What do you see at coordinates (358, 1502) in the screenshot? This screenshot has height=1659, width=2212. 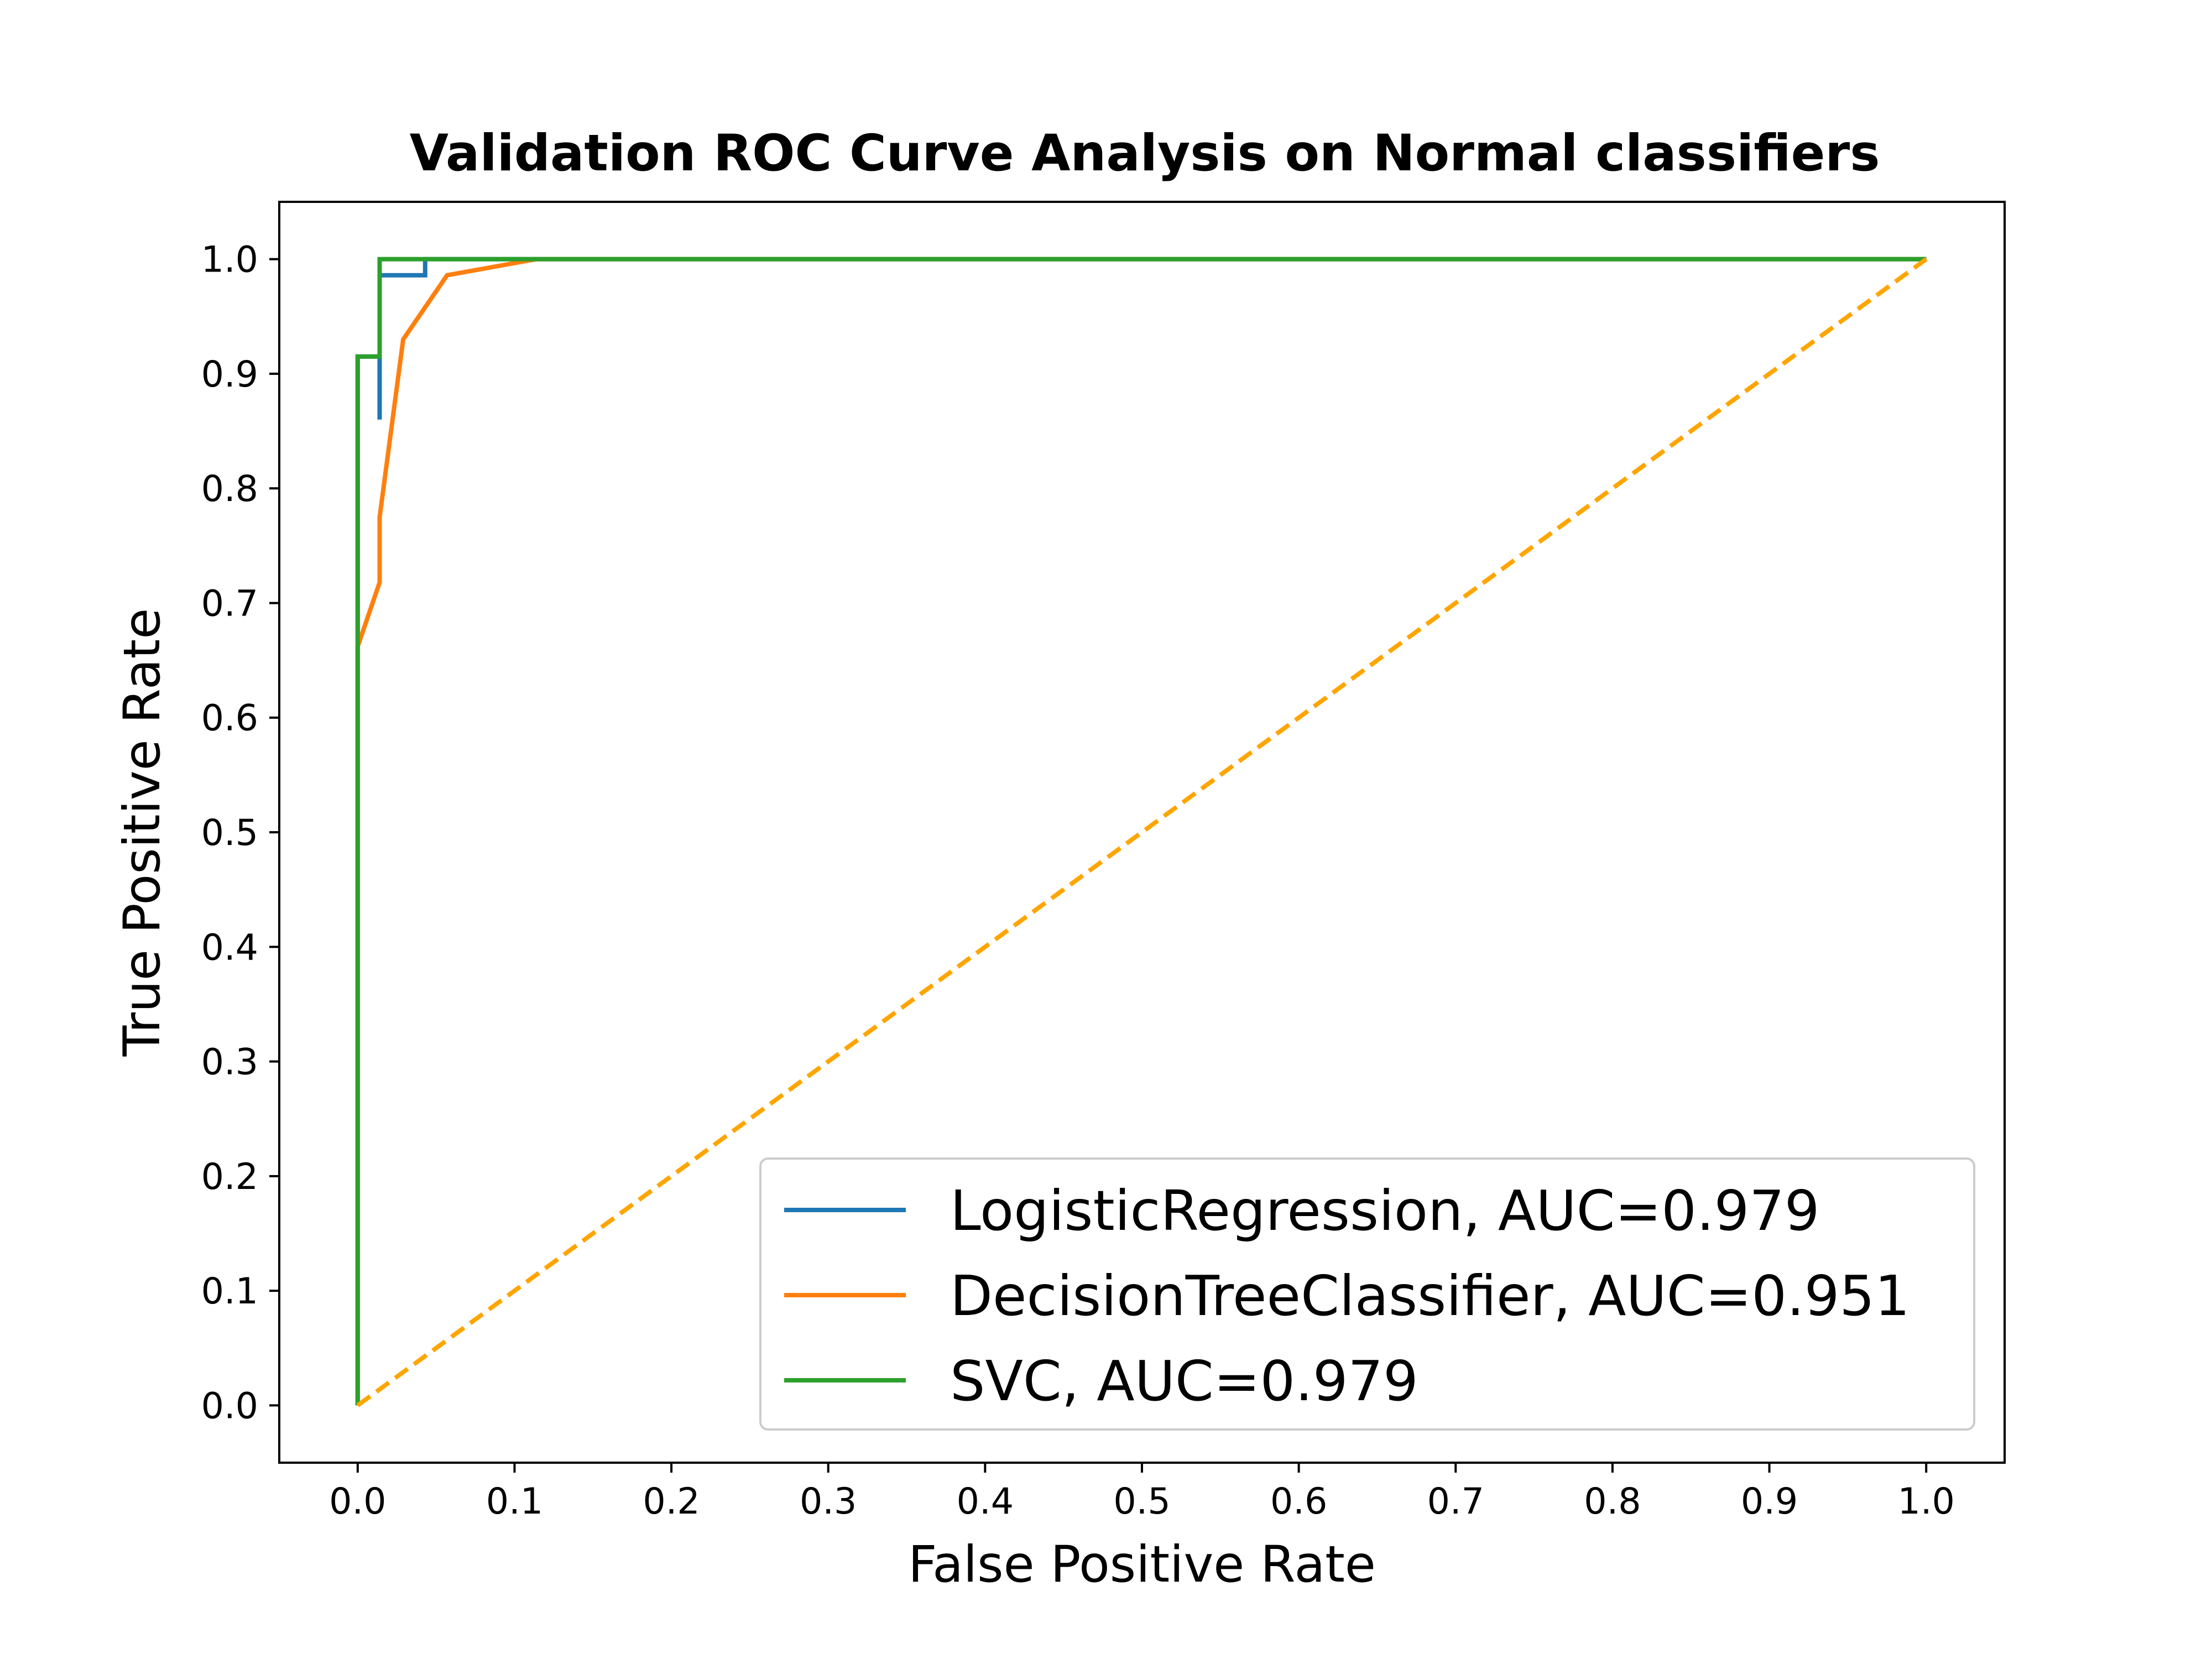 I see `x-tick-label: 0.0` at bounding box center [358, 1502].